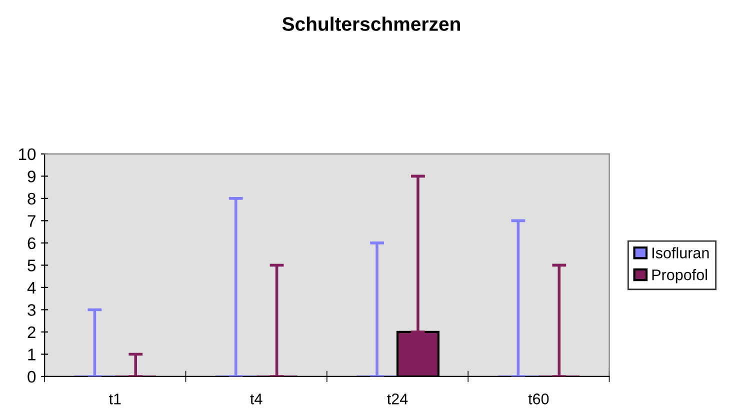  I want to click on y-tick-label: 7, so click(32, 221).